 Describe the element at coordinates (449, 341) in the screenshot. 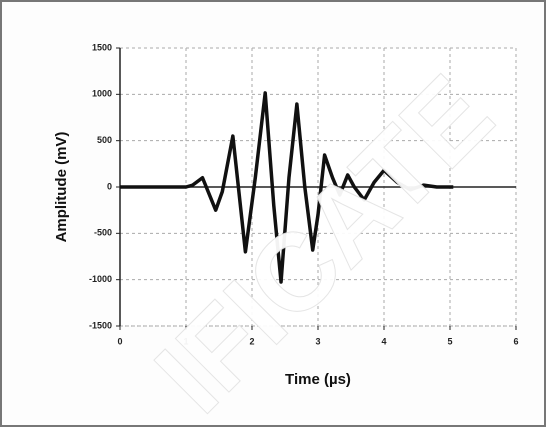

I see `x-tick-label: 5` at that location.